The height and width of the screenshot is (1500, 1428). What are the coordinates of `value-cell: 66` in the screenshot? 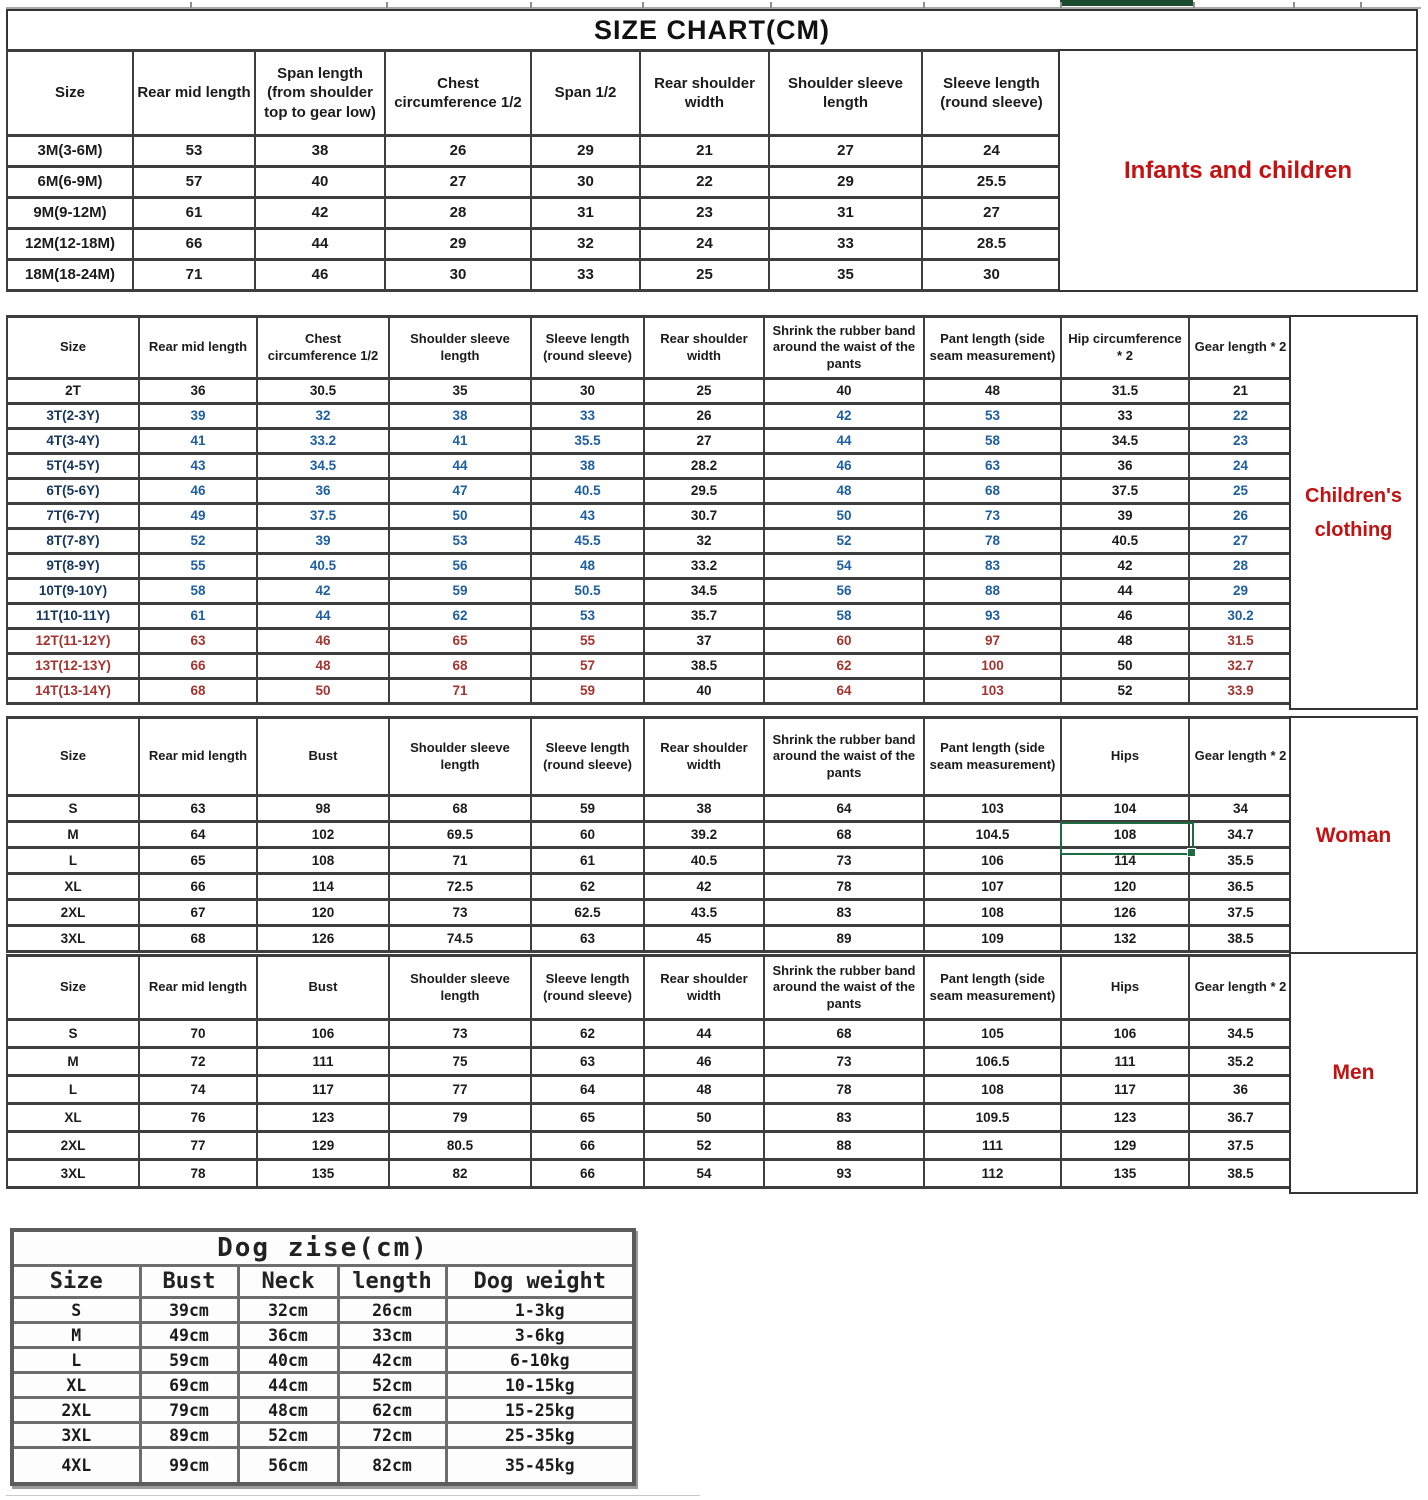 It's located at (587, 1145).